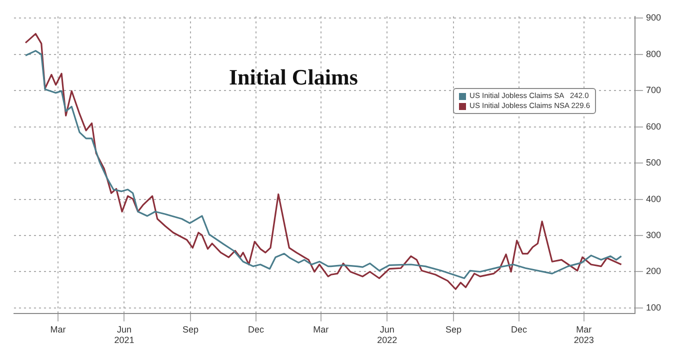  Describe the element at coordinates (654, 17) in the screenshot. I see `y-tick-label: 900` at that location.